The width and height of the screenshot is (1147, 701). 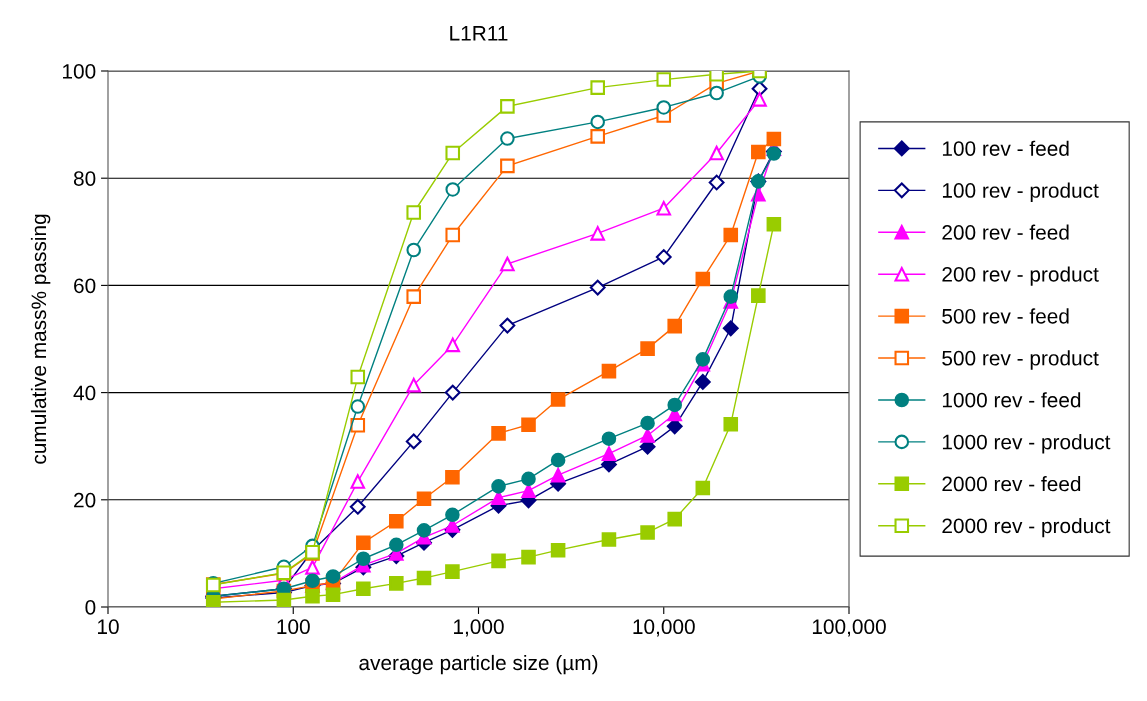 What do you see at coordinates (1011, 400) in the screenshot?
I see `legend-label: 1000 rev - feed` at bounding box center [1011, 400].